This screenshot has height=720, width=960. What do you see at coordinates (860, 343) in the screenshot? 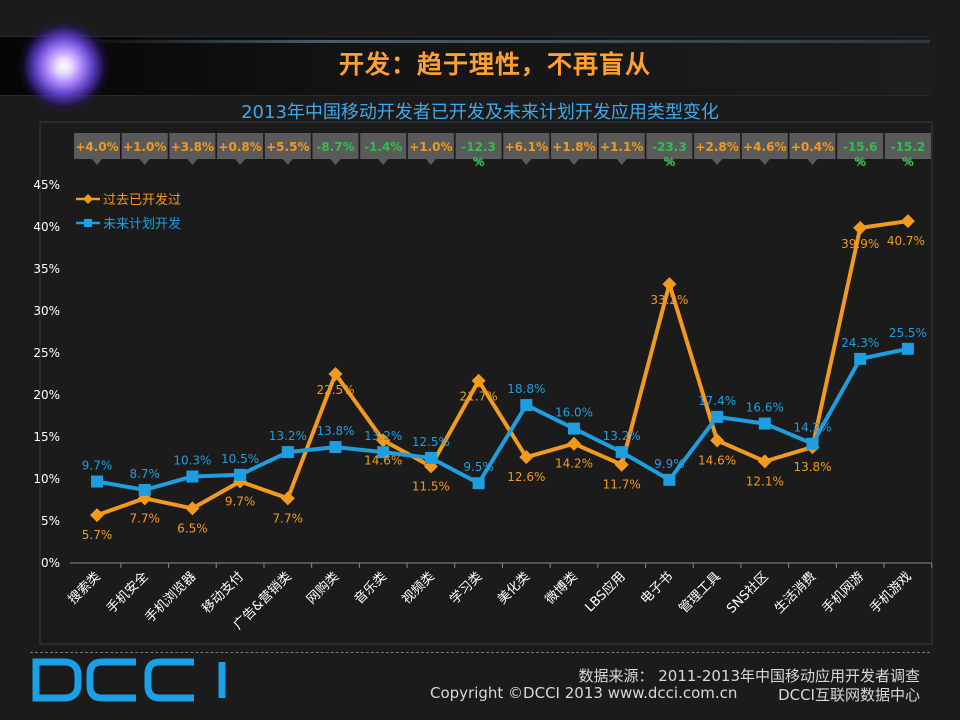
I see `data-label-future: 24.3%` at bounding box center [860, 343].